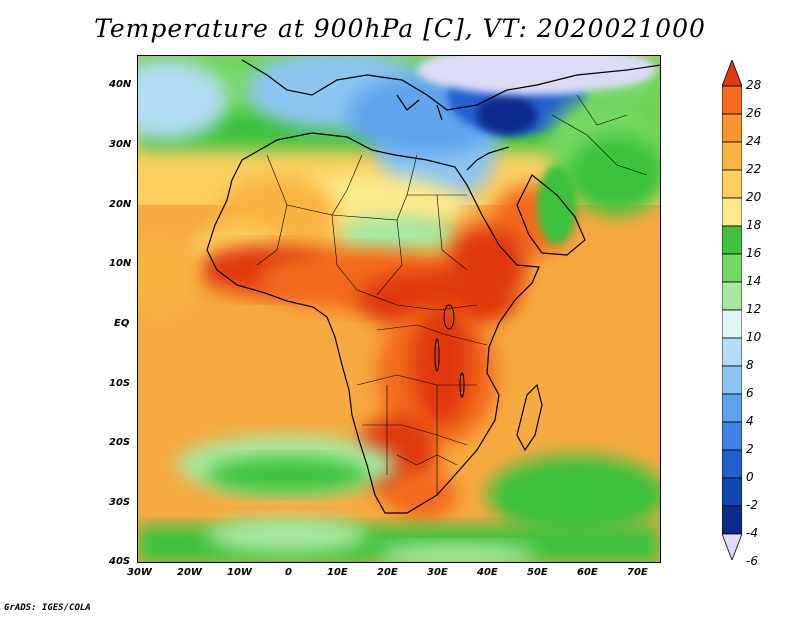 Image resolution: width=800 pixels, height=618 pixels. I want to click on lon-label-0: 0, so click(288, 572).